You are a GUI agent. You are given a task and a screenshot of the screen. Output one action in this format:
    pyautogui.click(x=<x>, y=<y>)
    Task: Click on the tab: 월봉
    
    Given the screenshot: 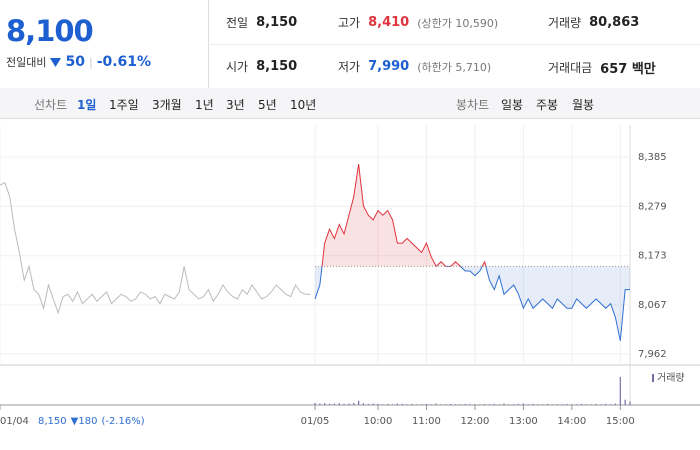 What is the action you would take?
    pyautogui.click(x=583, y=105)
    